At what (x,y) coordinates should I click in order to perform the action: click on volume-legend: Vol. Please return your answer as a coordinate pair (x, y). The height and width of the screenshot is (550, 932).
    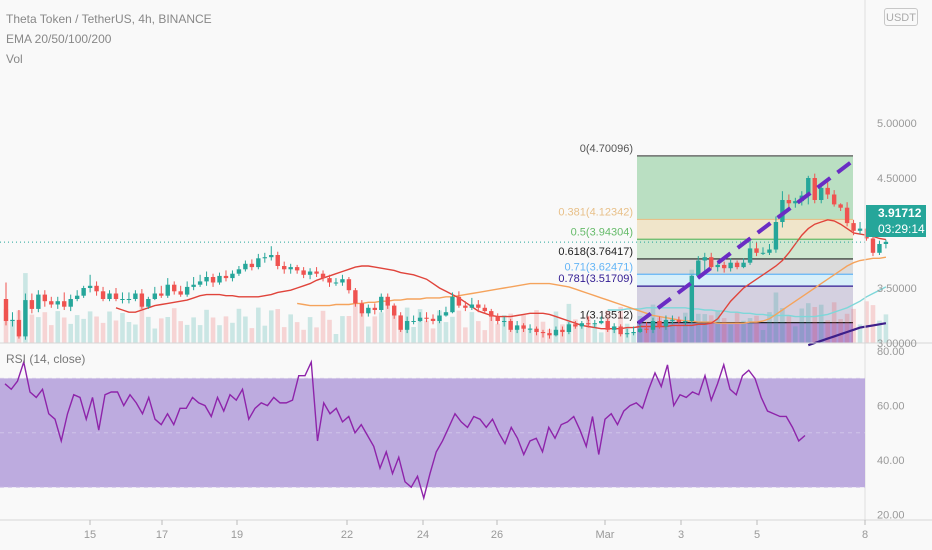
    Looking at the image, I should click on (14, 59).